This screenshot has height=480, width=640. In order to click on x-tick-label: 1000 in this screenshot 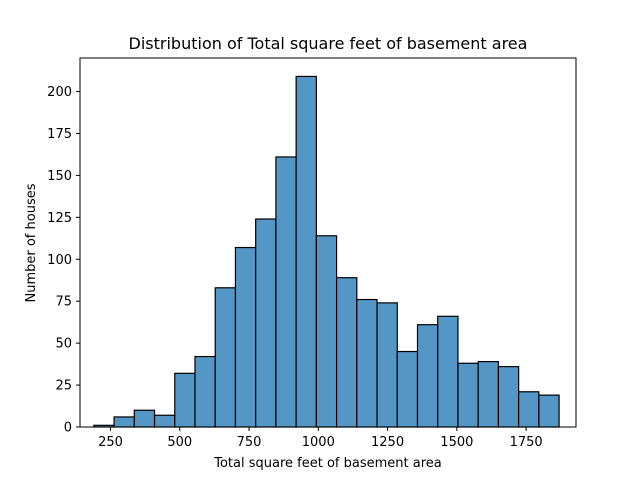, I will do `click(318, 442)`.